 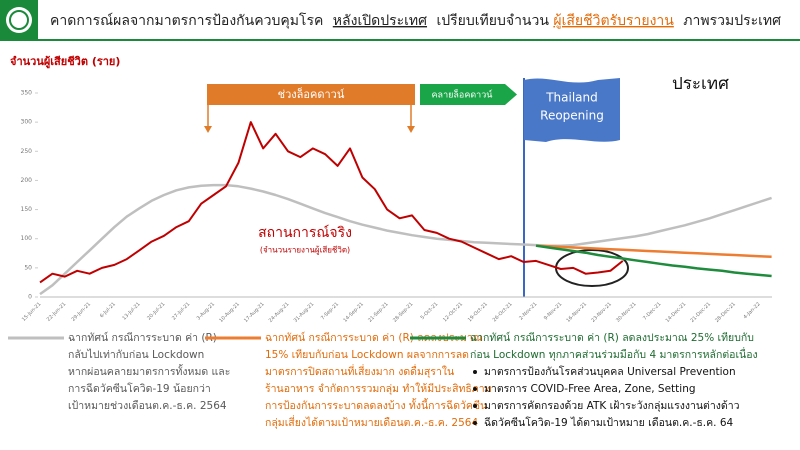 What do you see at coordinates (572, 116) in the screenshot?
I see `reopening-label: Reopening` at bounding box center [572, 116].